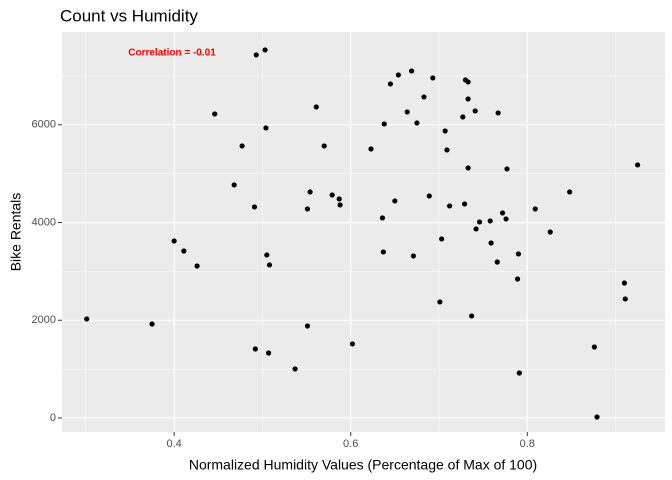  Describe the element at coordinates (350, 444) in the screenshot. I see `x-tick-label: 0.6` at that location.